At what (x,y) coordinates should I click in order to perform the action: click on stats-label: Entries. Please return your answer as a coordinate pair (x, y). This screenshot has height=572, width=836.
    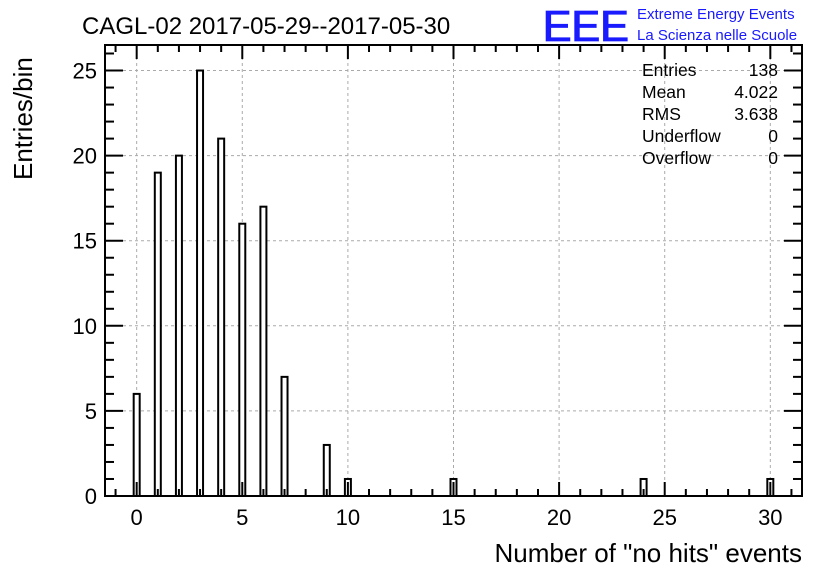
    Looking at the image, I should click on (669, 70).